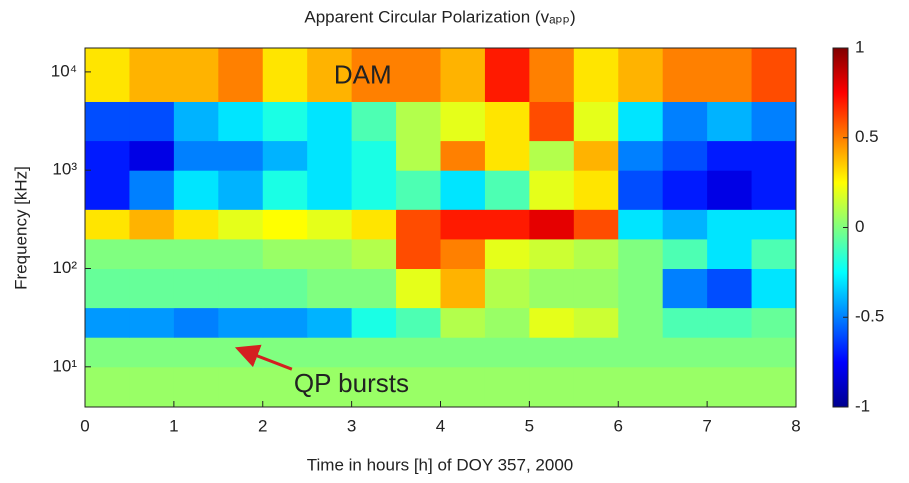 This screenshot has width=909, height=483. Describe the element at coordinates (439, 16) in the screenshot. I see `chart-title: Apparent Circular Polarization (vₐₚₚ)` at that location.